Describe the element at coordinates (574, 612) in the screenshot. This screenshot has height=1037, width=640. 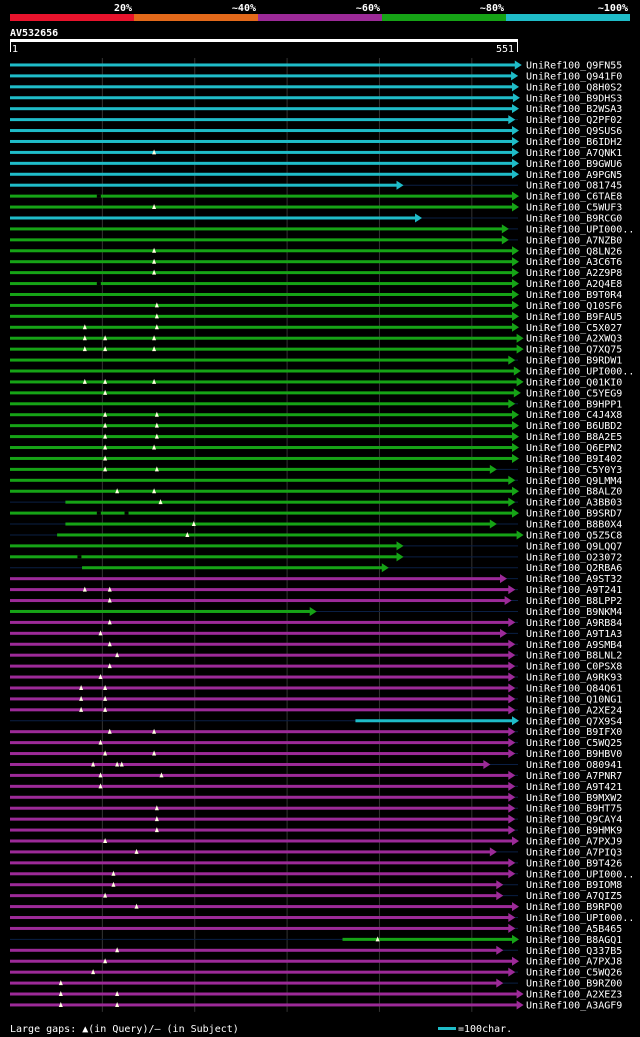
I see `hit-label: UniRef100_B9NKM4` at that location.